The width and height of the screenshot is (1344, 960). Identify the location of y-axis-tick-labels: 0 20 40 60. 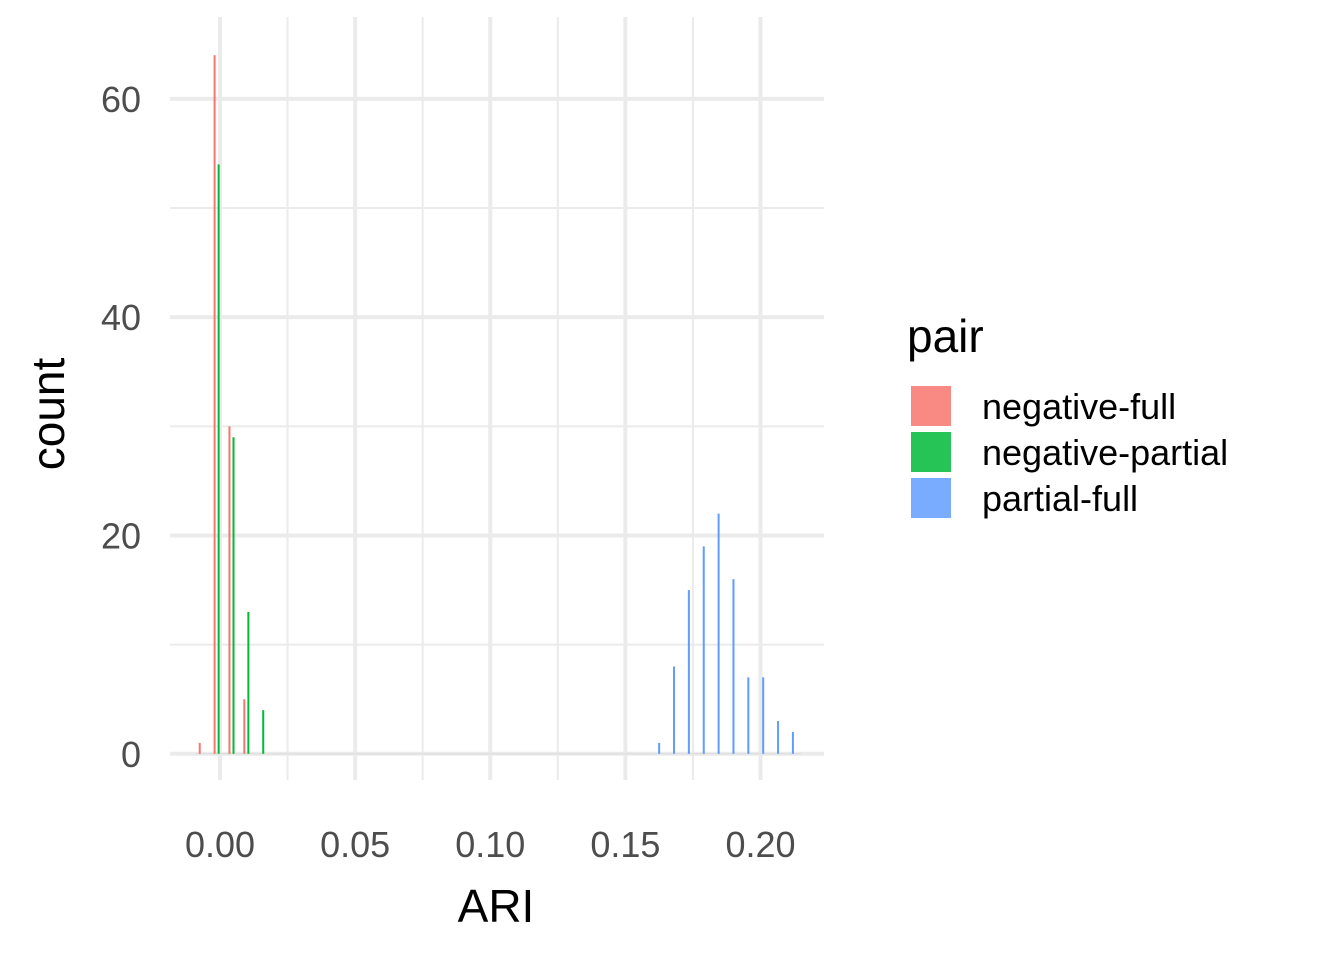
(121, 427).